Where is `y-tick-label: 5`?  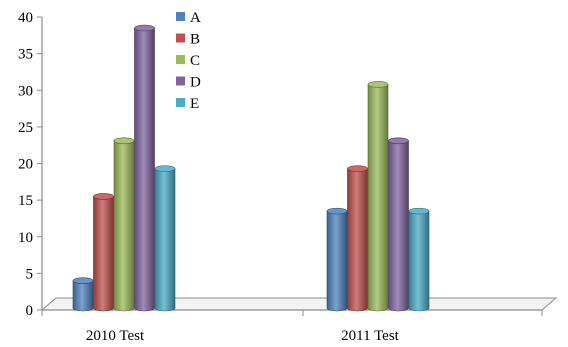
y-tick-label: 5 is located at coordinates (30, 274).